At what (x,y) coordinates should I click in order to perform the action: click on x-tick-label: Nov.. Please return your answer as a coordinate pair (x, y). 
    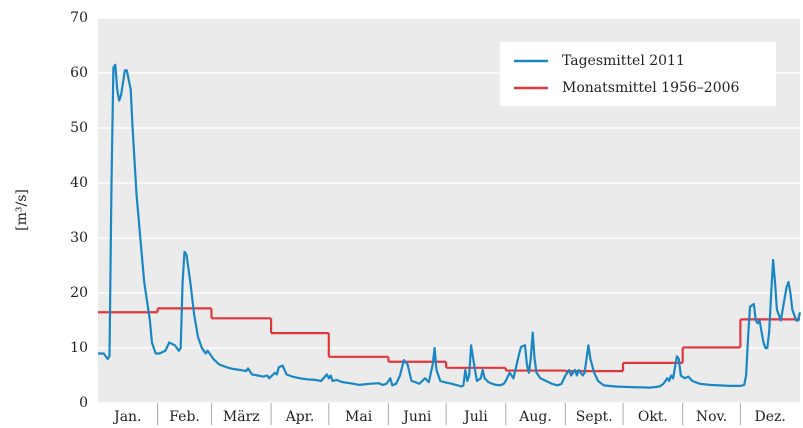
    Looking at the image, I should click on (711, 417).